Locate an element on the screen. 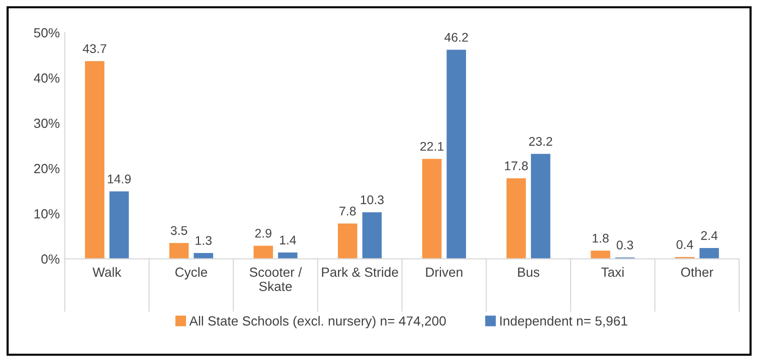 Image resolution: width=762 pixels, height=362 pixels. data-label: 3.5 is located at coordinates (179, 230).